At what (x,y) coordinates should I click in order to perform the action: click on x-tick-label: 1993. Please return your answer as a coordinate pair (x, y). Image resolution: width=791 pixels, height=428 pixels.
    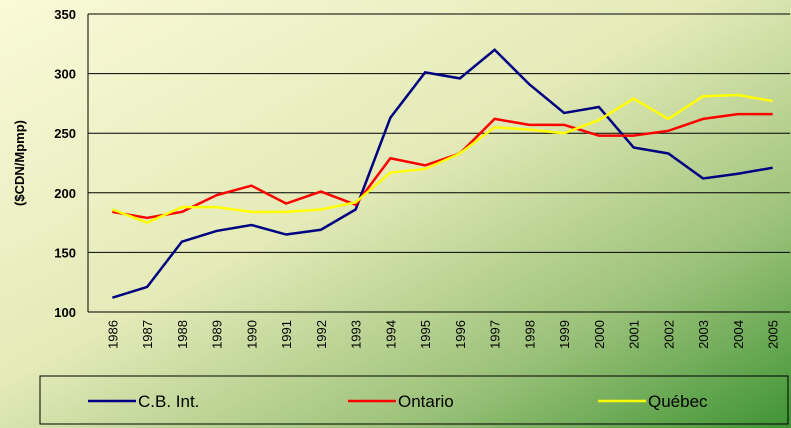
    Looking at the image, I should click on (356, 334).